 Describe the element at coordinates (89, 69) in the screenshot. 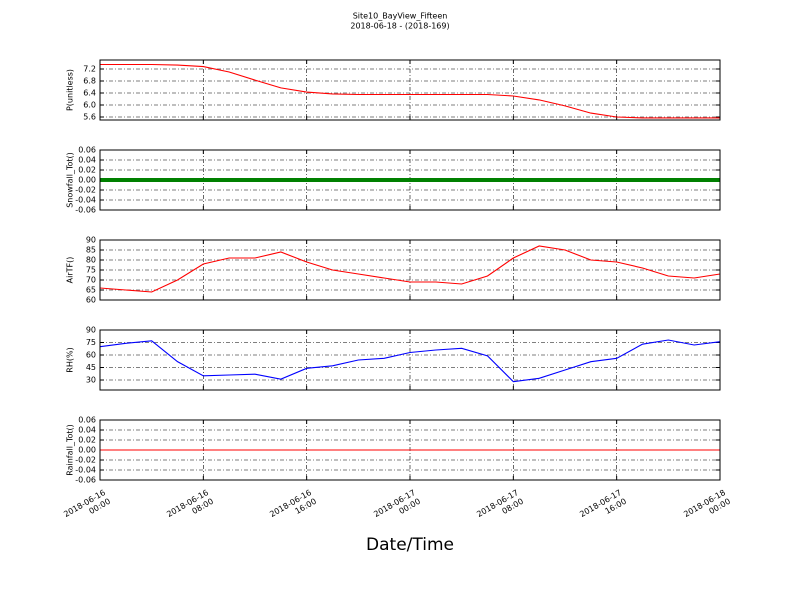

I see `y-tick-label: 7.2` at that location.